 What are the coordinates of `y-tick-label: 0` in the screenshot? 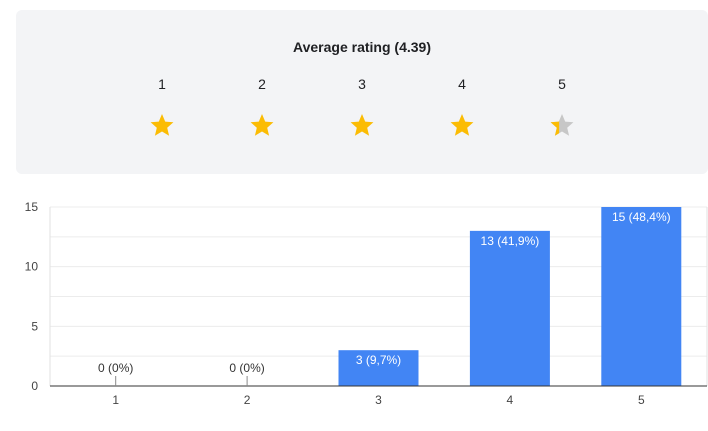 It's located at (34, 386).